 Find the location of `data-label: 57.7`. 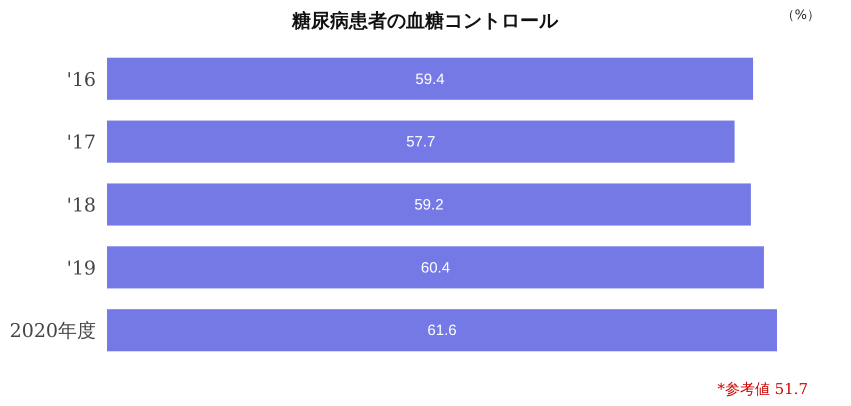

data-label: 57.7 is located at coordinates (421, 142).